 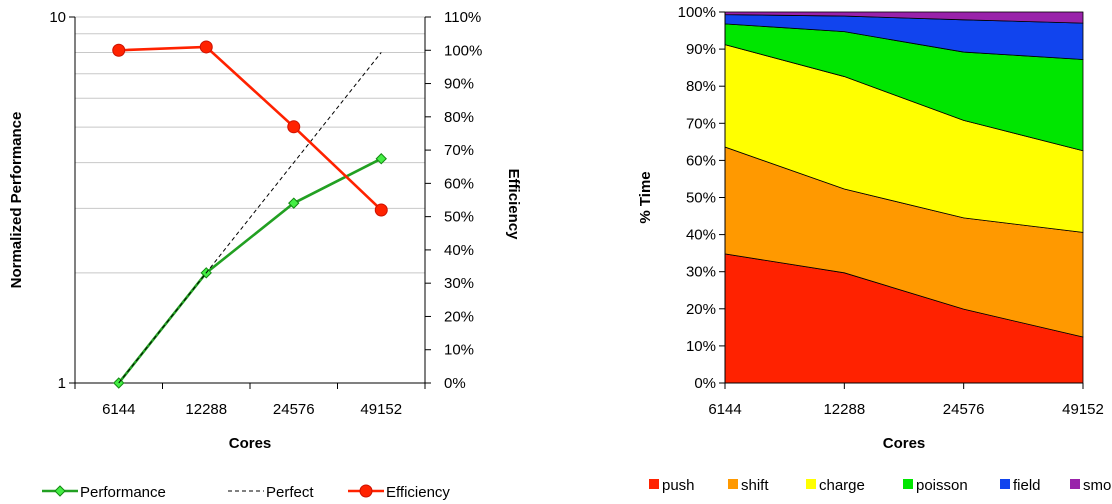 What do you see at coordinates (366, 491) in the screenshot?
I see `legend-marker-efficiency` at bounding box center [366, 491].